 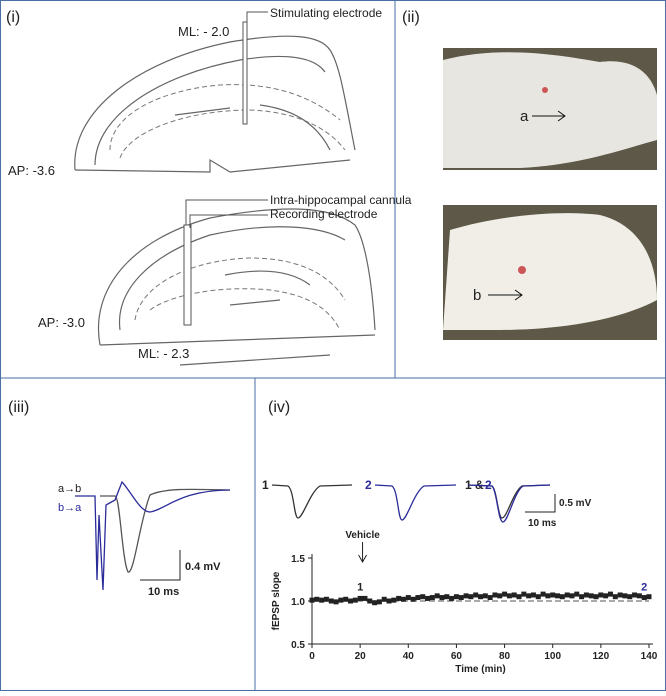 What do you see at coordinates (265, 485) in the screenshot?
I see `trace-label: 1` at bounding box center [265, 485].